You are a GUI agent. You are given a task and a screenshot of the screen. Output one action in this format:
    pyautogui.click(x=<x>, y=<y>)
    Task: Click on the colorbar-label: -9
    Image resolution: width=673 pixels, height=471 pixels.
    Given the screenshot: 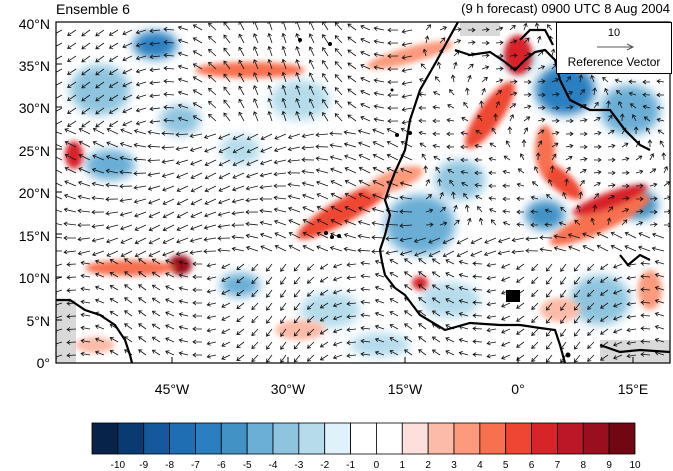 What is the action you would take?
    pyautogui.click(x=144, y=465)
    